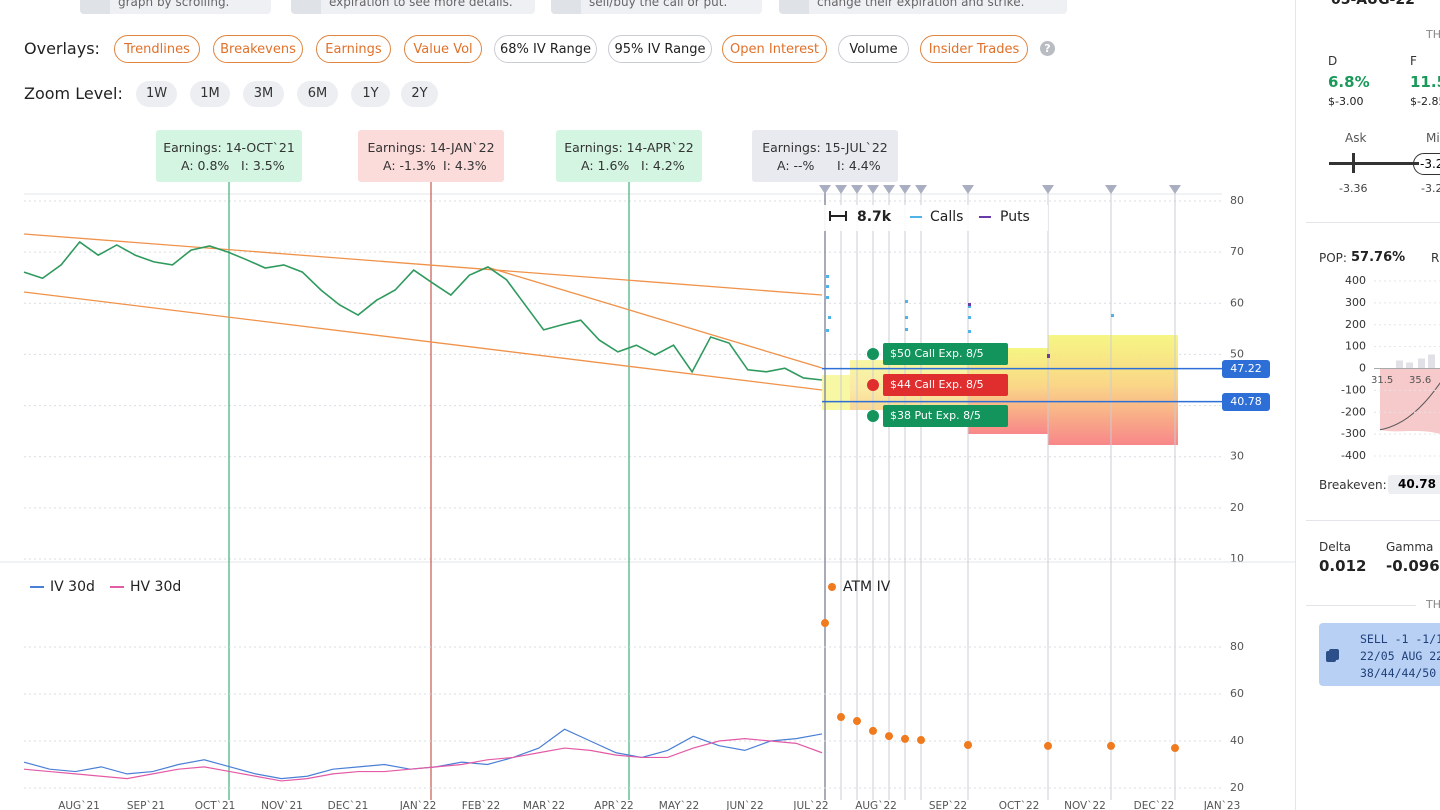 This screenshot has width=1440, height=810. What do you see at coordinates (945, 415) in the screenshot?
I see `order-tag: $38 Put Exp. 8/5` at bounding box center [945, 415].